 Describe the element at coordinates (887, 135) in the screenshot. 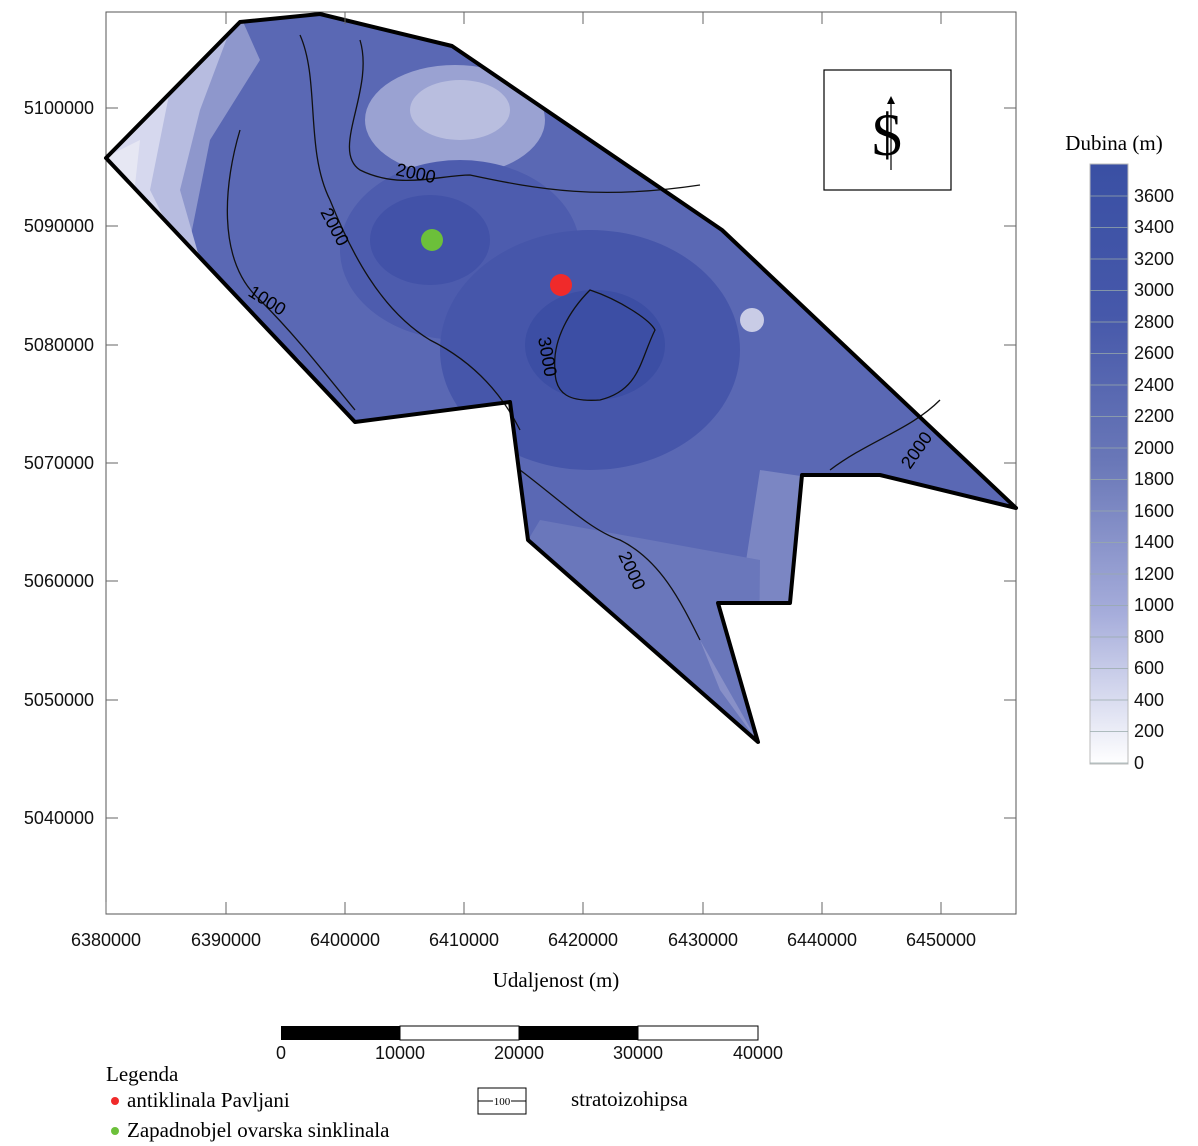

I see `north-arrow-icon: $` at that location.